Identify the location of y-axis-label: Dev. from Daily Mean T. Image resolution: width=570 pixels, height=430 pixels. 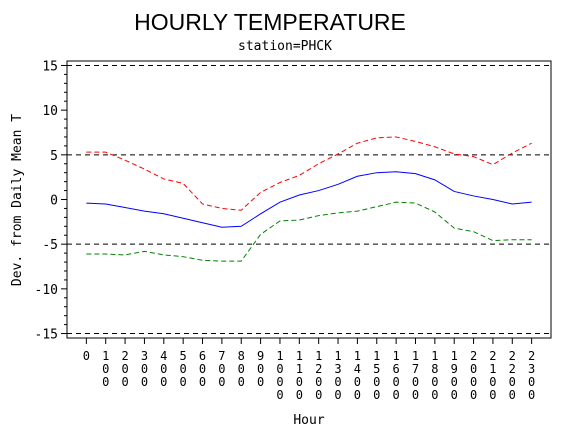
(17, 200).